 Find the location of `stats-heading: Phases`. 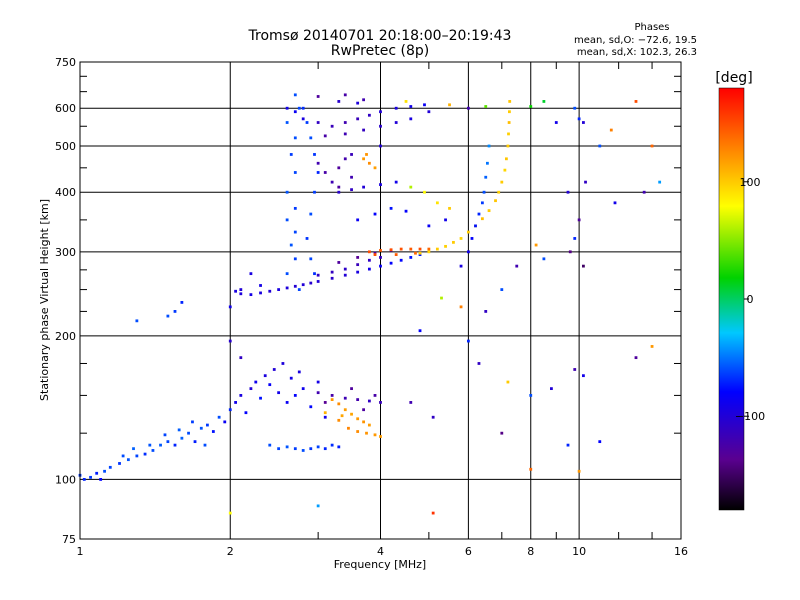

stats-heading: Phases is located at coordinates (651, 27).